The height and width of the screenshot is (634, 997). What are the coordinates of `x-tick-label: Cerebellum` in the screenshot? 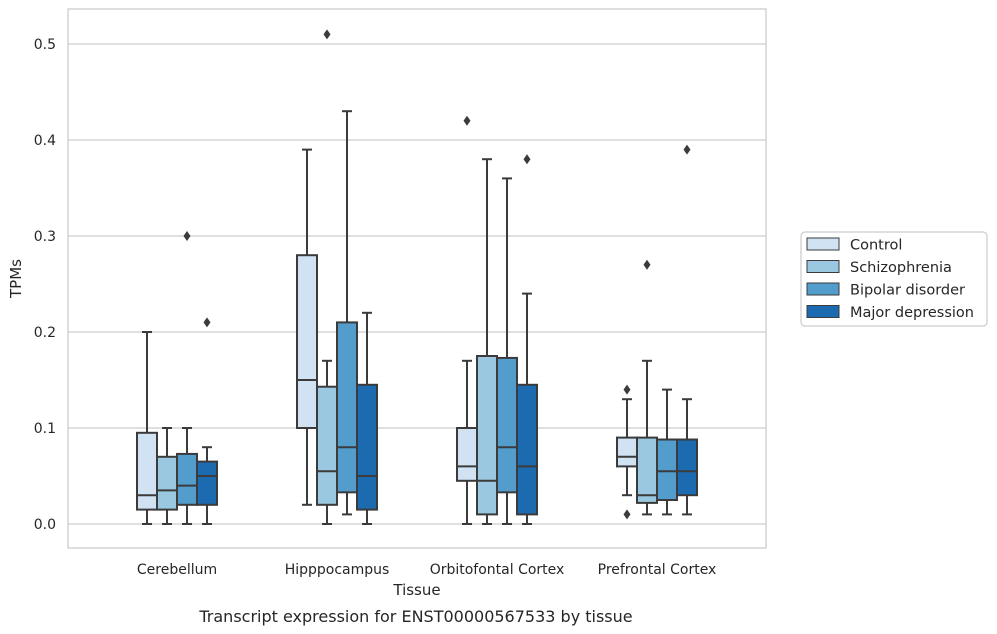 It's located at (177, 570).